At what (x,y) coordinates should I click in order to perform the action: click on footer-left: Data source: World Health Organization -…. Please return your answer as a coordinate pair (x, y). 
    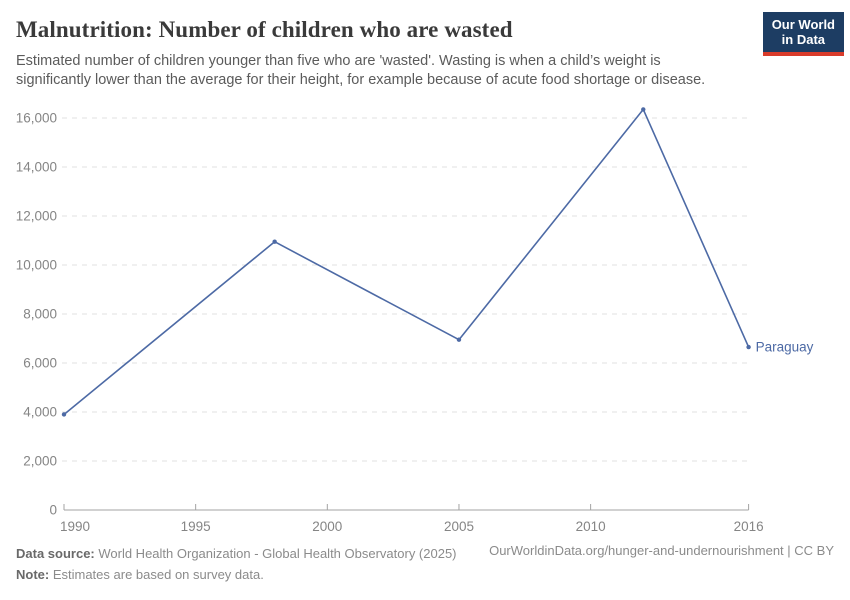
    Looking at the image, I should click on (236, 564).